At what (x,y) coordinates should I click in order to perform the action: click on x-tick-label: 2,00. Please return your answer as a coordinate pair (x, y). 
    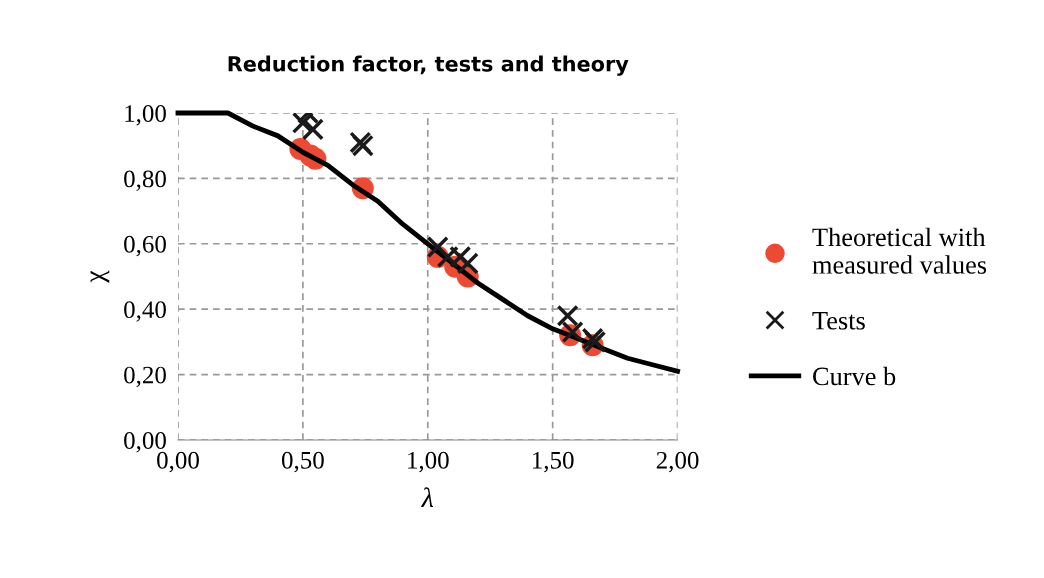
    Looking at the image, I should click on (677, 462).